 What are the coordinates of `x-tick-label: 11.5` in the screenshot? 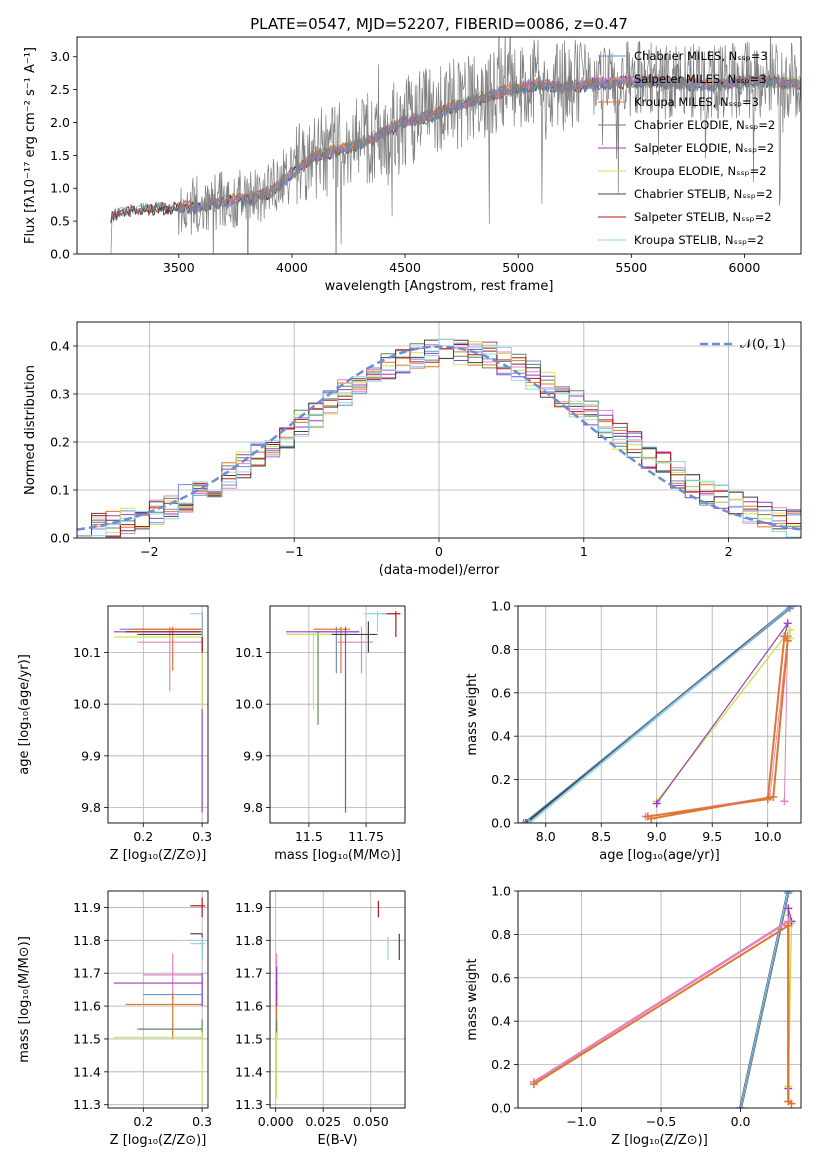 It's located at (309, 836).